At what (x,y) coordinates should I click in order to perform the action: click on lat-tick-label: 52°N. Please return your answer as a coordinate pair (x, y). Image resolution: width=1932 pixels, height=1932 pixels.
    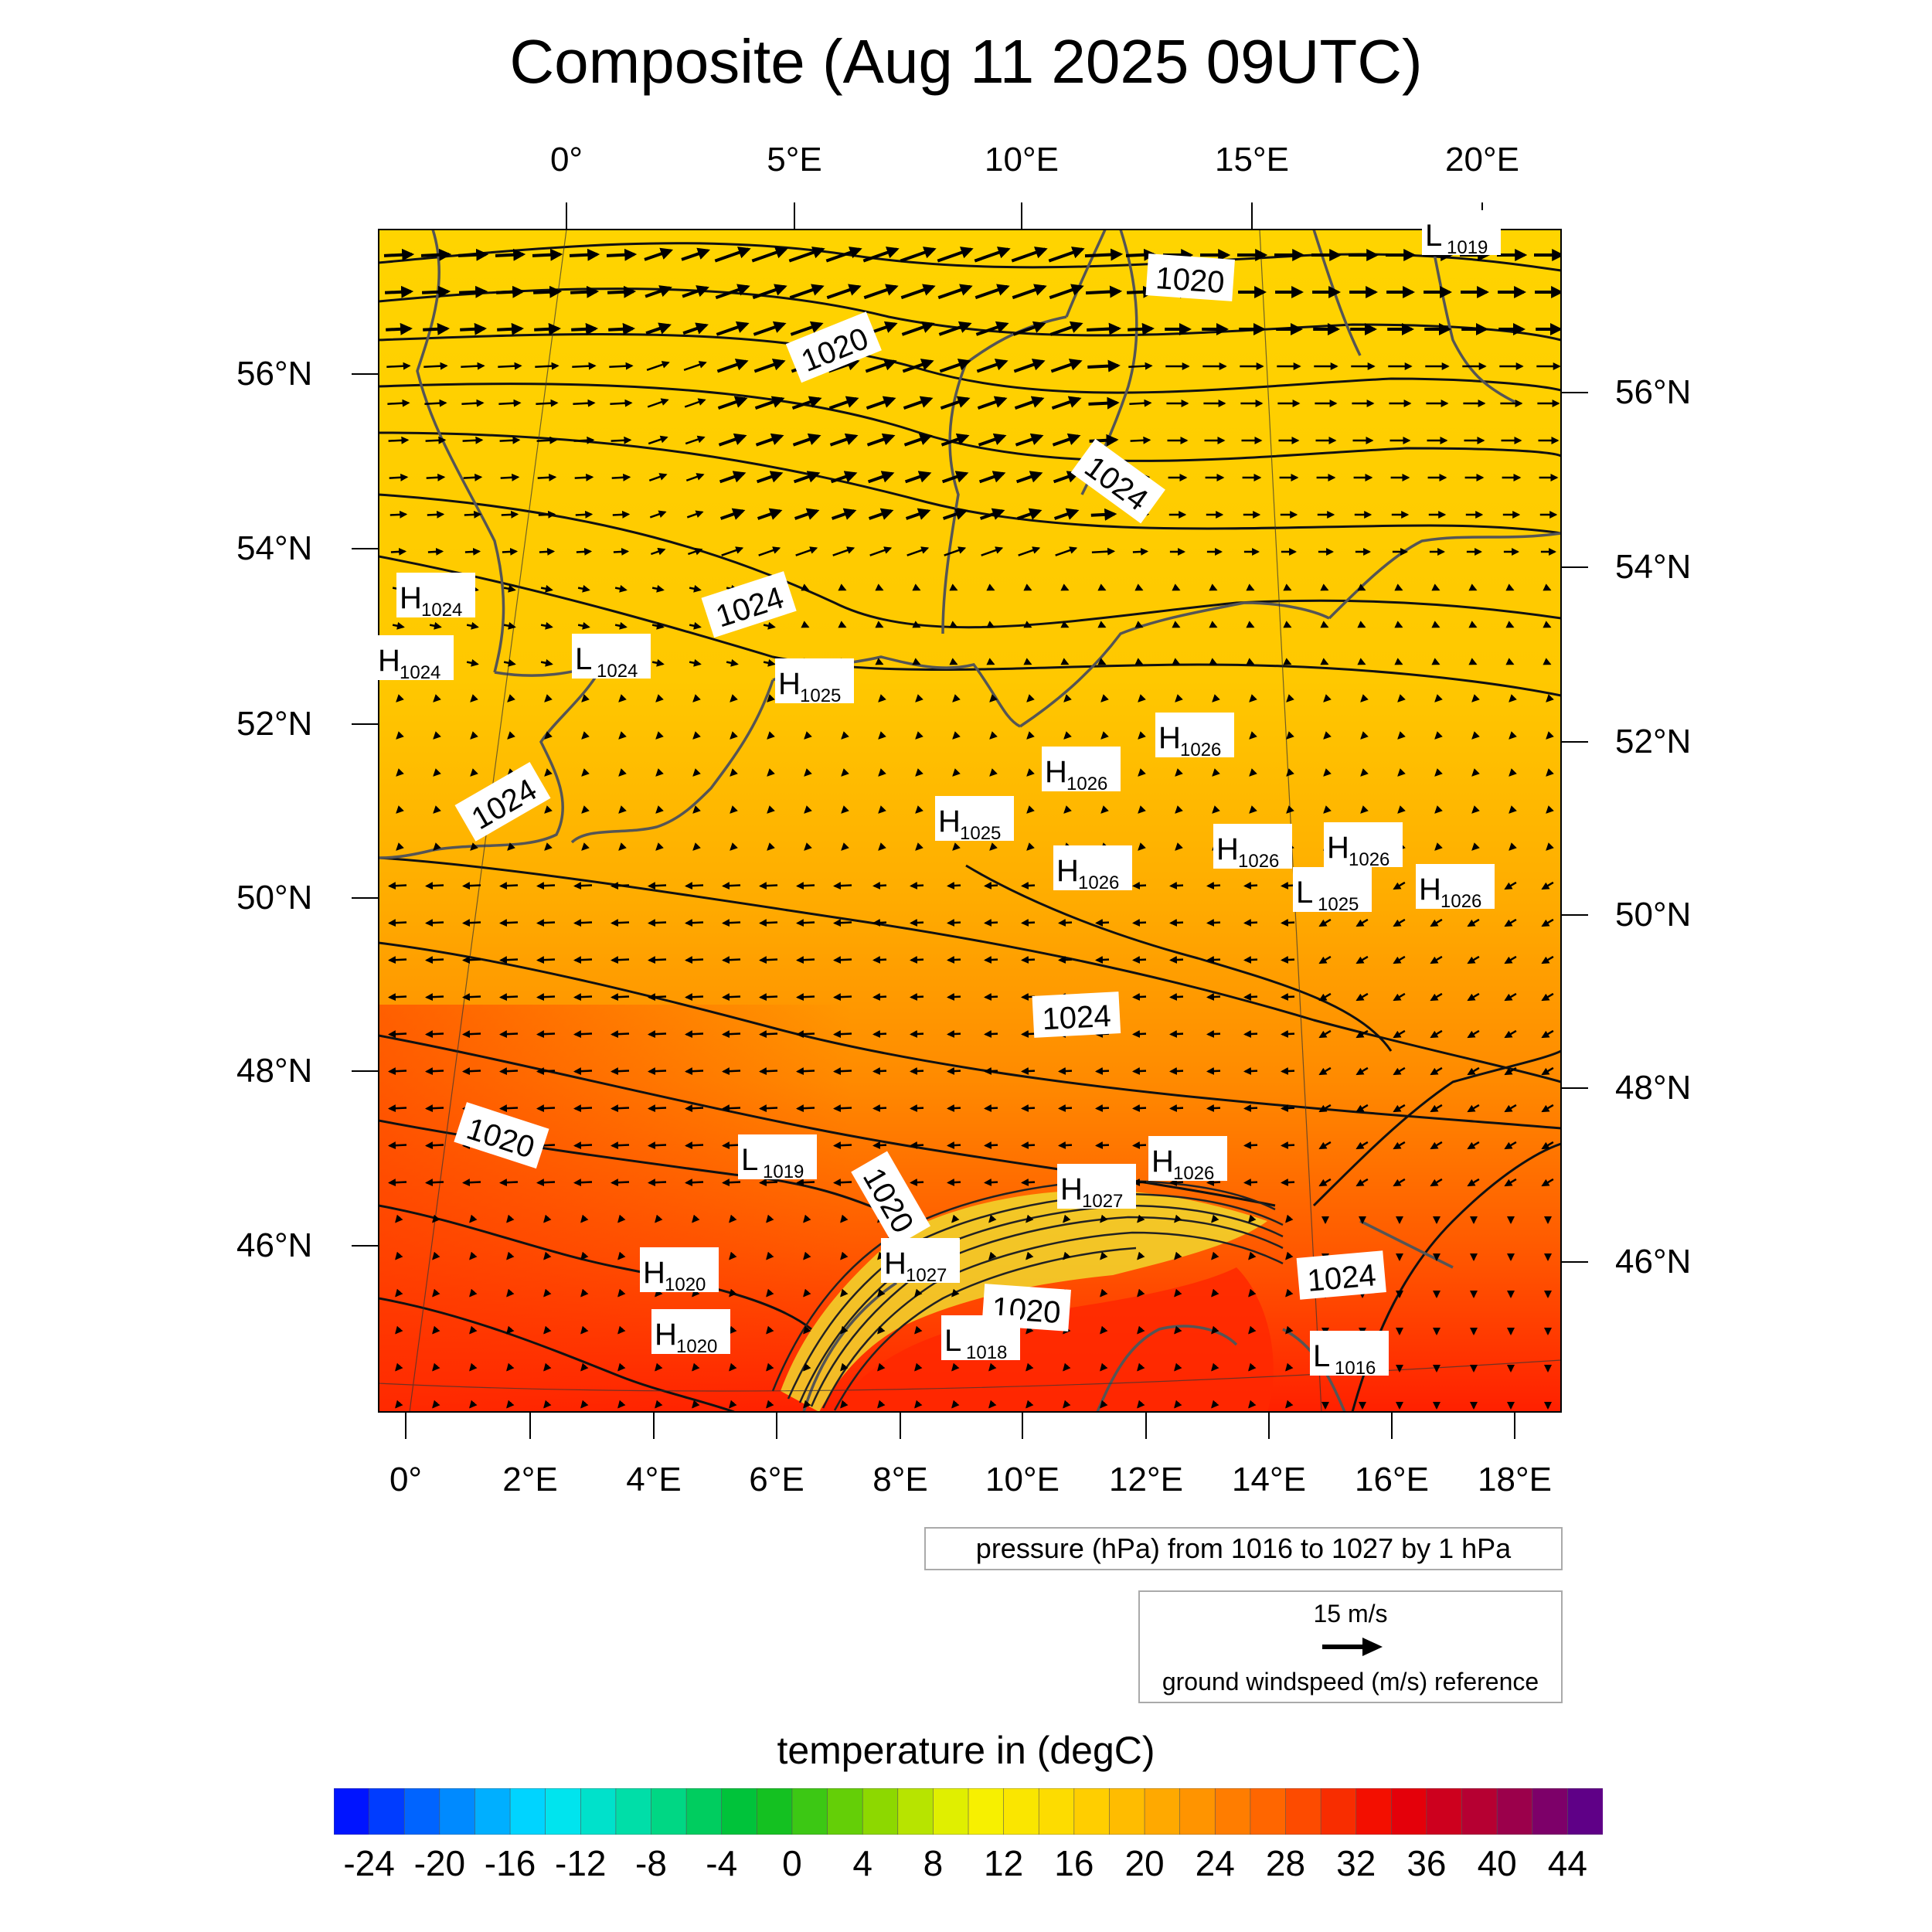
    Looking at the image, I should click on (275, 724).